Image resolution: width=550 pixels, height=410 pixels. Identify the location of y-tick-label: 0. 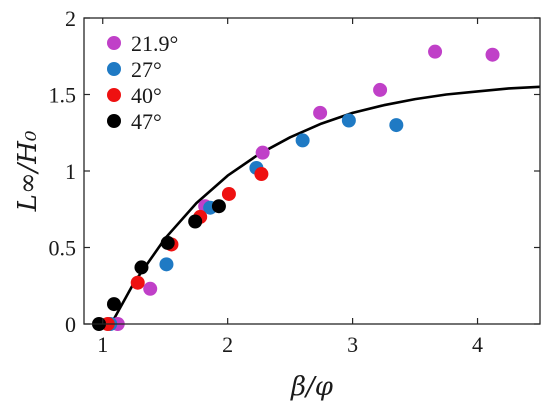
(70, 324).